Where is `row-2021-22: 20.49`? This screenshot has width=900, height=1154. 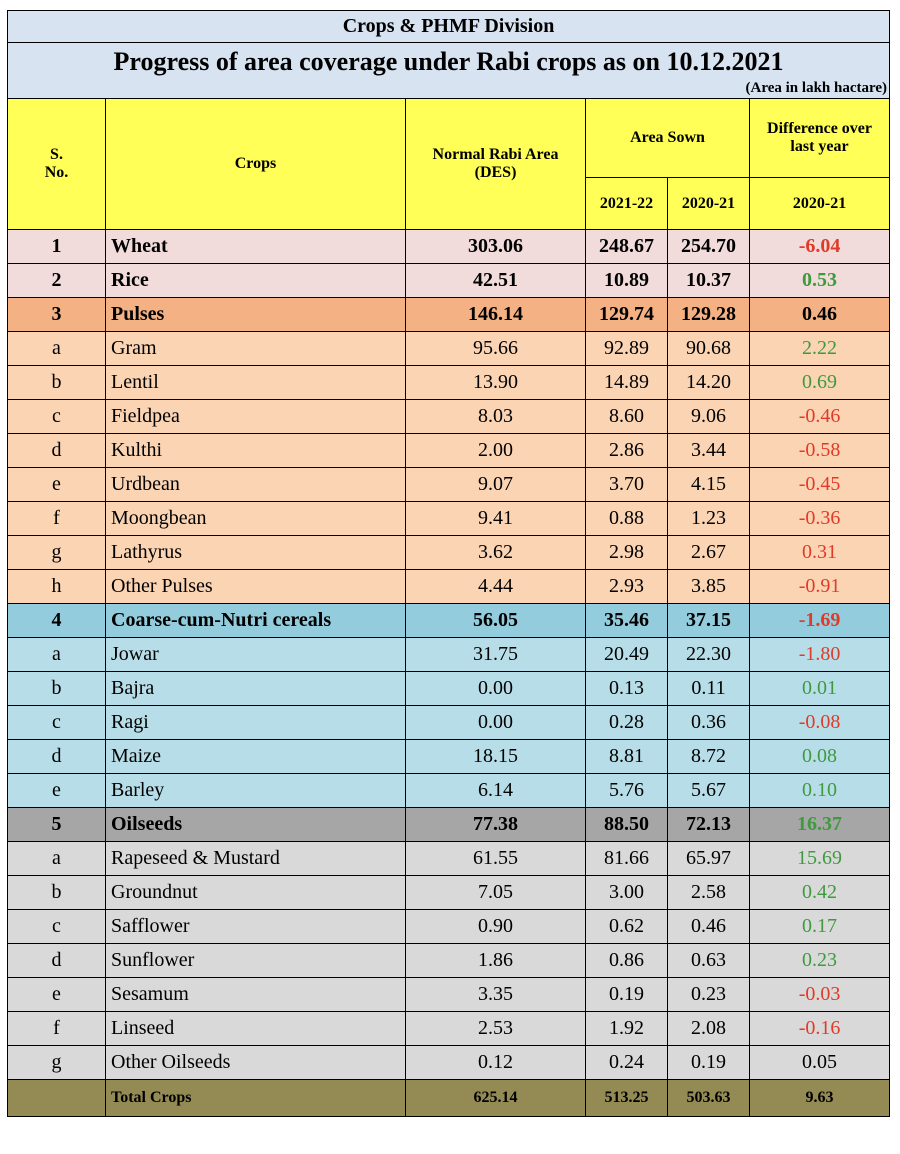
row-2021-22: 20.49 is located at coordinates (626, 654).